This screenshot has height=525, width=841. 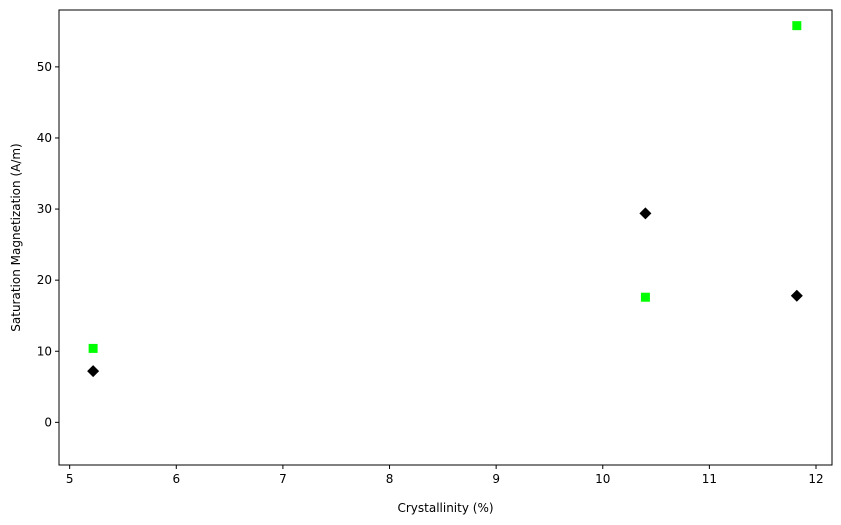 I want to click on x-tick-label: 11, so click(x=709, y=479).